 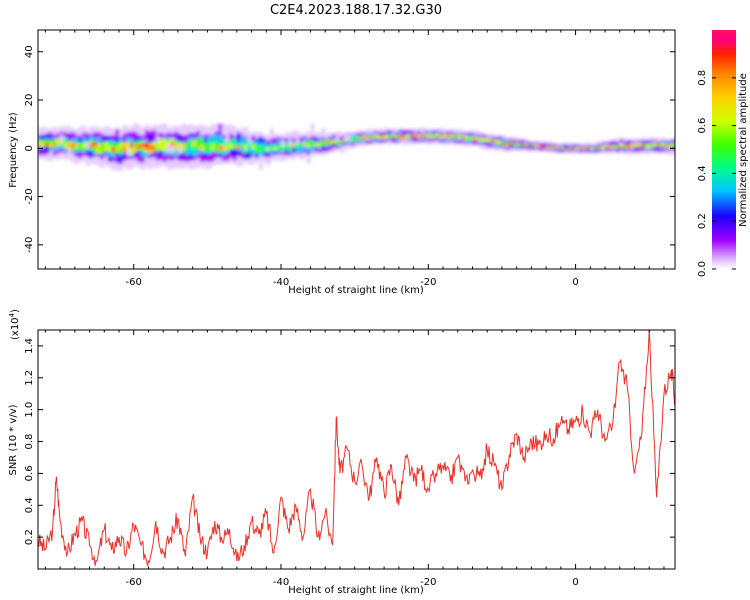 What do you see at coordinates (702, 126) in the screenshot?
I see `colorbar-tick-label: 0.6` at bounding box center [702, 126].